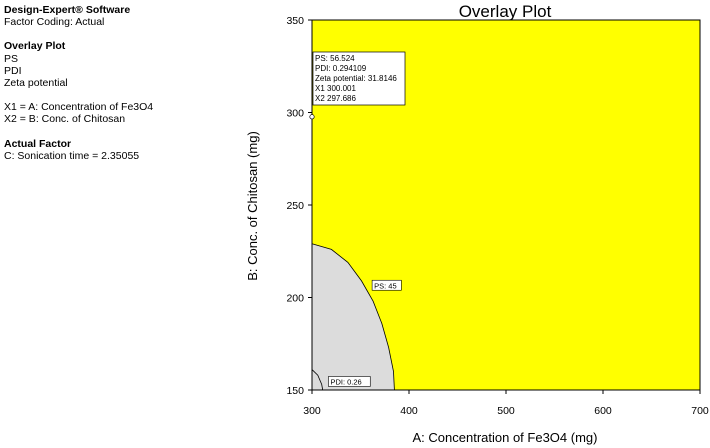 This screenshot has width=710, height=448. What do you see at coordinates (409, 411) in the screenshot?
I see `x-tick-label-400: 400` at bounding box center [409, 411].